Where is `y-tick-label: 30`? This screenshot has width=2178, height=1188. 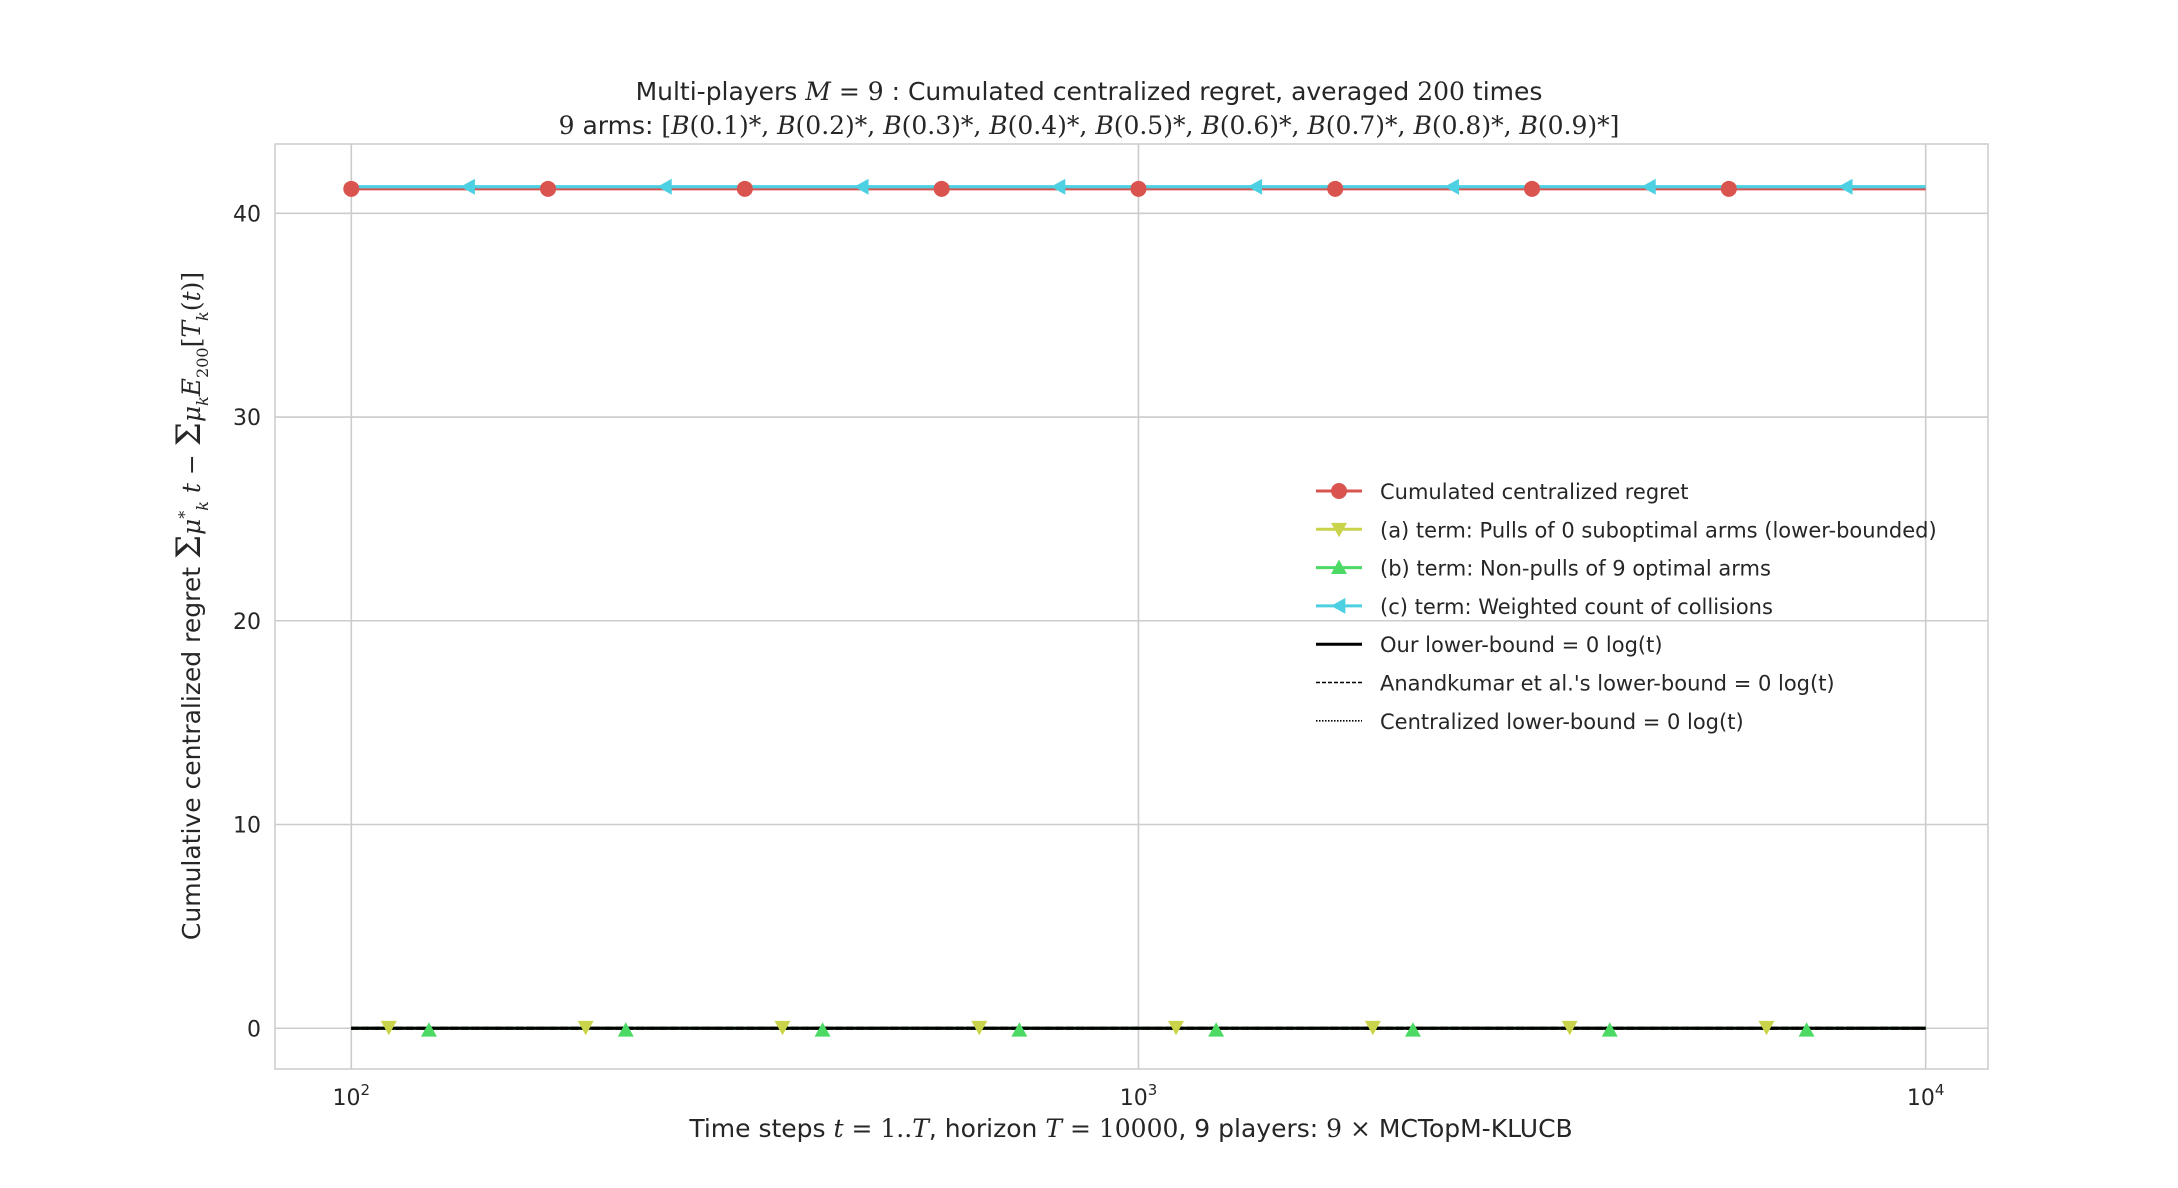
y-tick-label: 30 is located at coordinates (247, 418).